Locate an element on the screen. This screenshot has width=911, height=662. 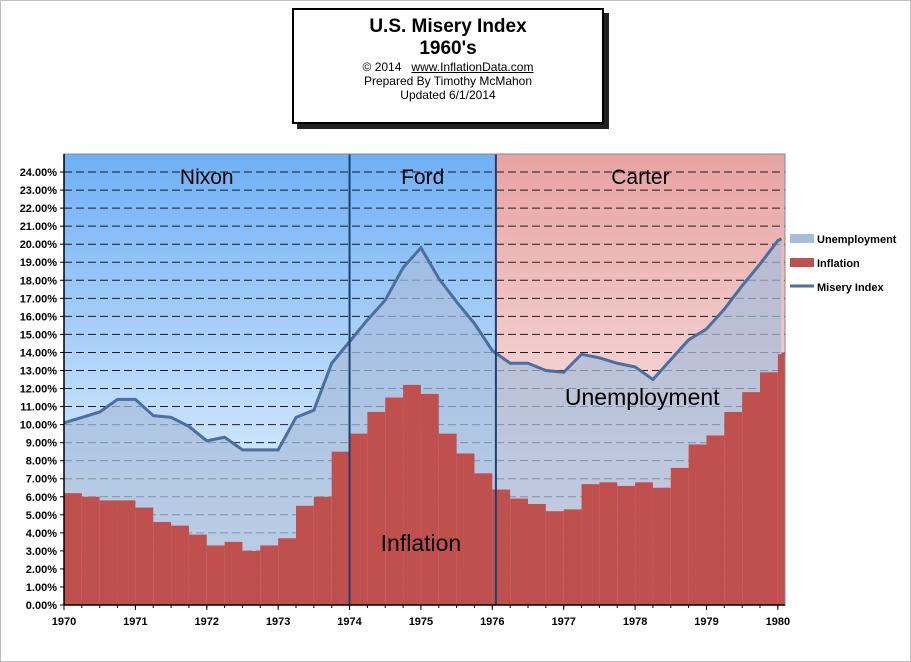
y-tick-label: 16.00% is located at coordinates (39, 317).